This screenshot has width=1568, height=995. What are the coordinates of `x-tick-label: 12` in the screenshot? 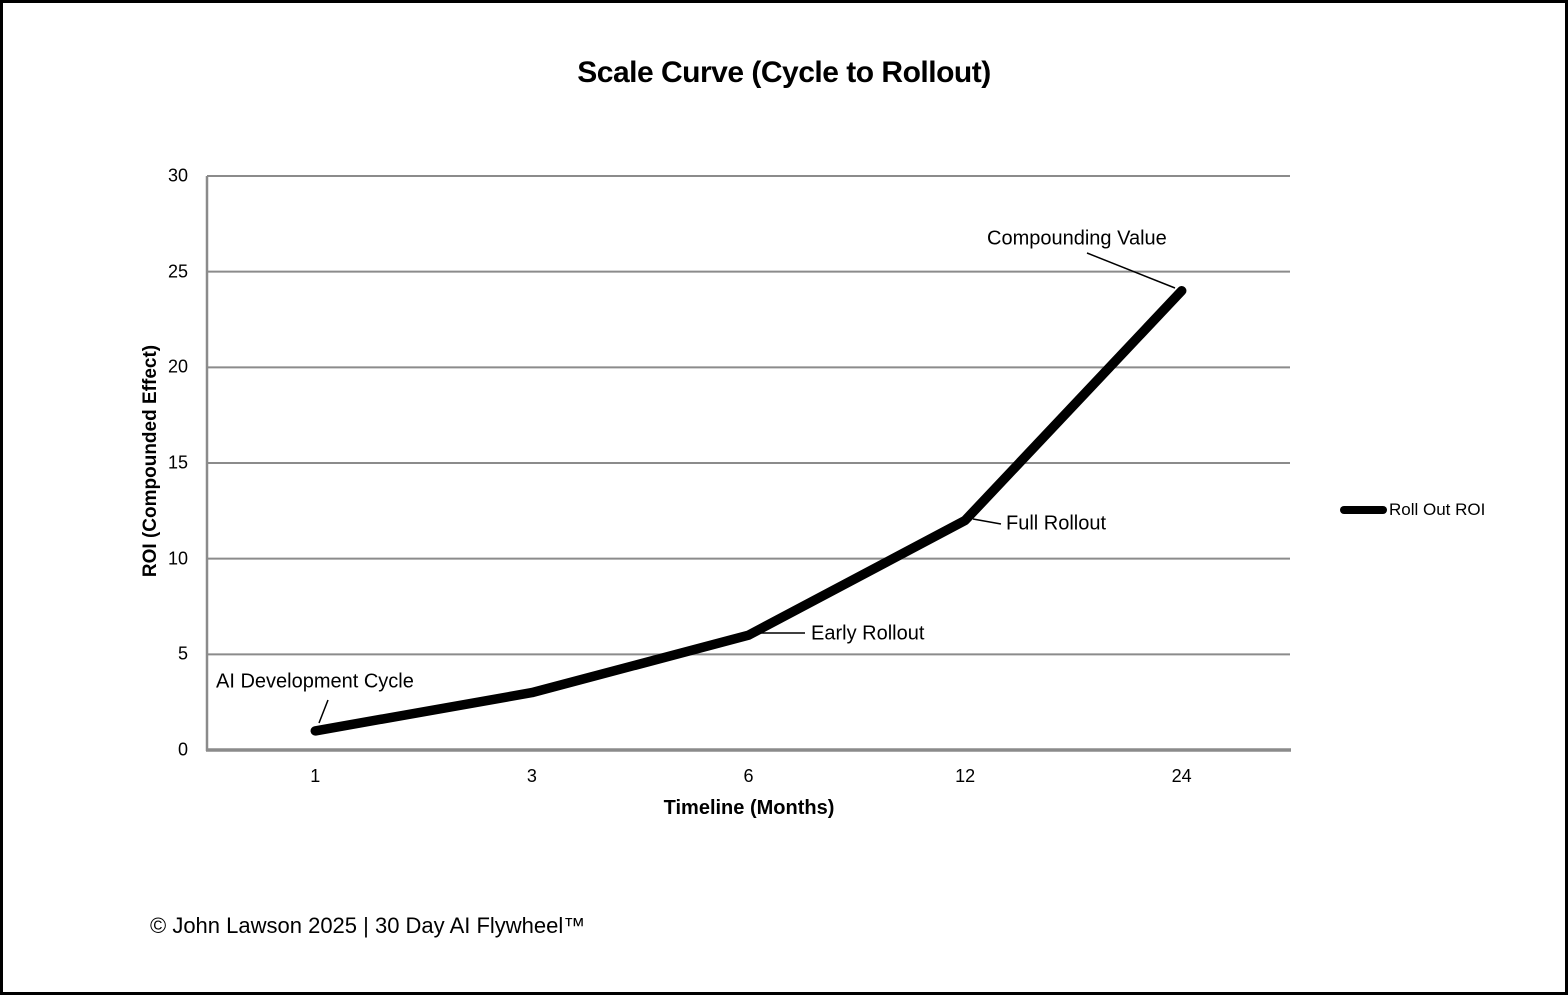 It's located at (965, 776).